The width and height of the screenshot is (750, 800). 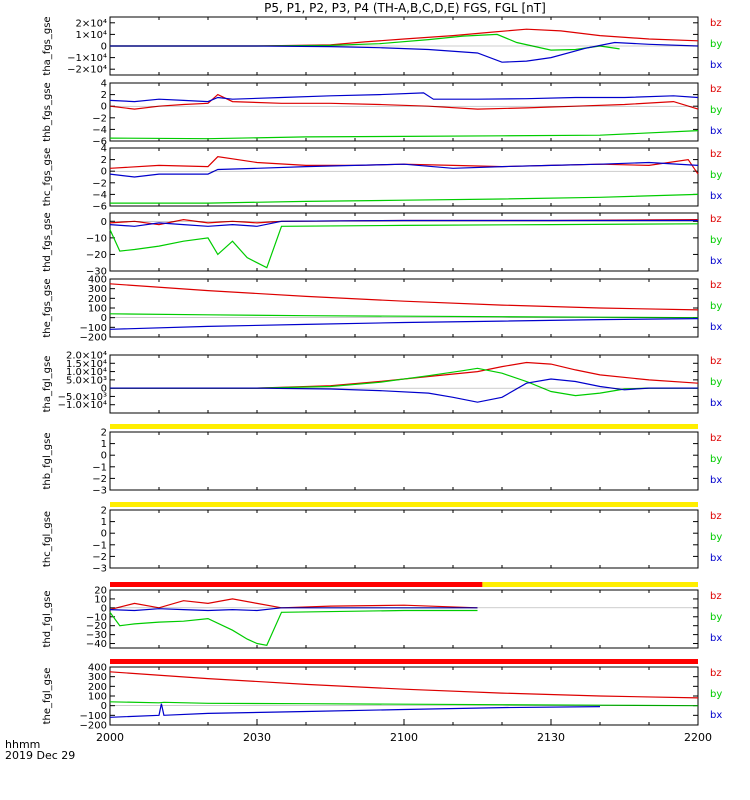 I want to click on panel-thb_fgs_gse: 420−2−4−6 thb_fgs_gse bz by bx, so click(x=382, y=113).